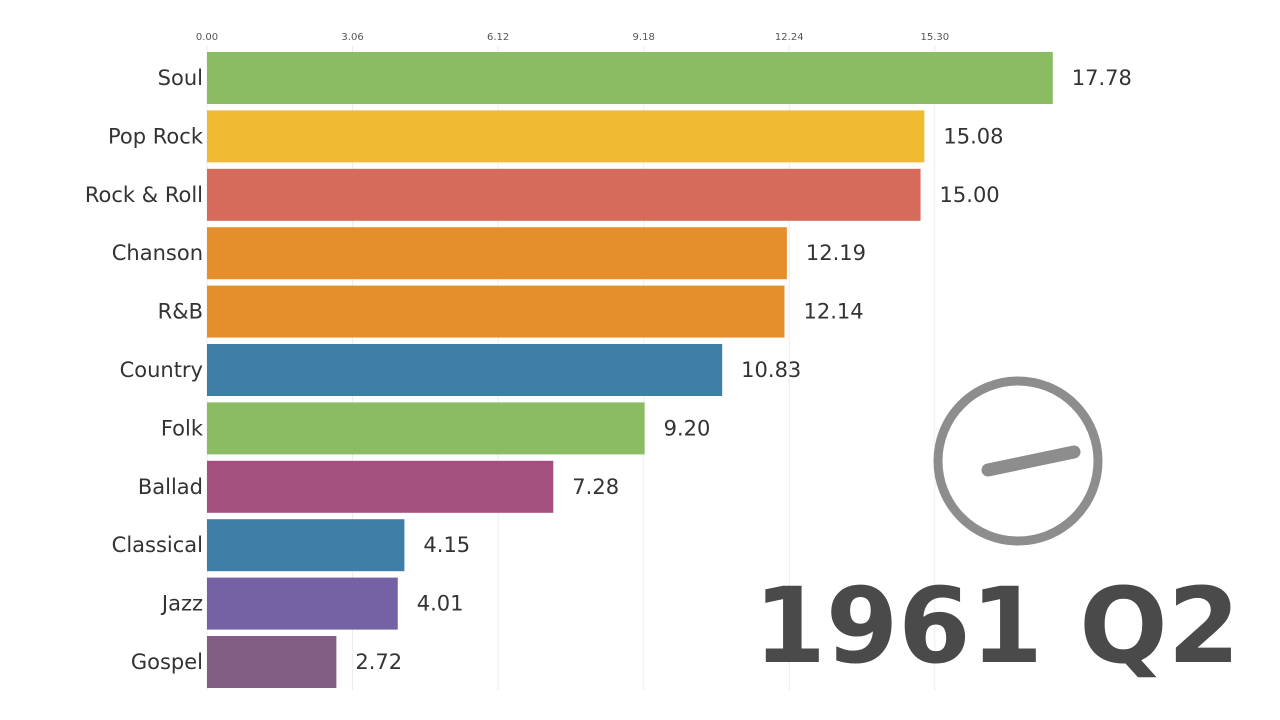 Image resolution: width=1280 pixels, height=720 pixels. What do you see at coordinates (997, 626) in the screenshot?
I see `period-label: 1961 Q2` at bounding box center [997, 626].